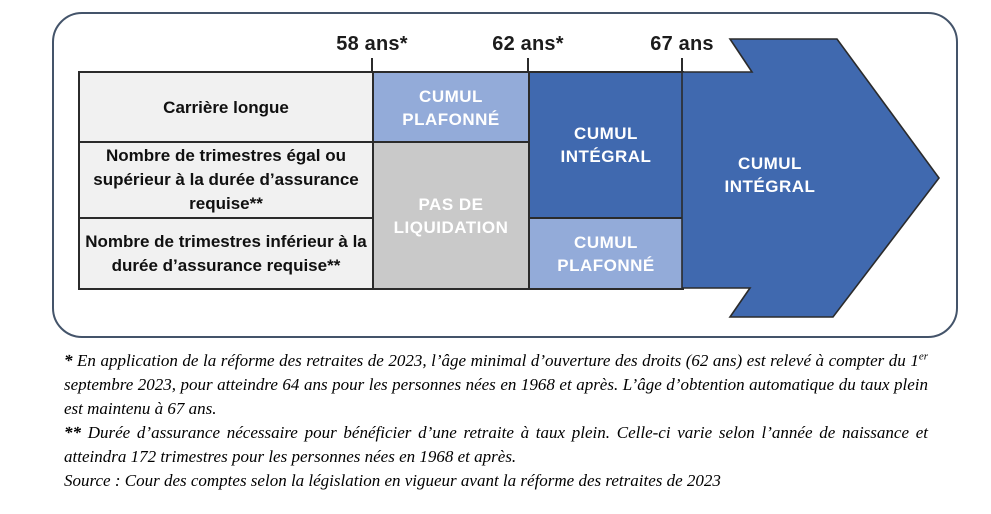 The height and width of the screenshot is (514, 991). I want to click on age-label-58: 58 ans*, so click(372, 44).